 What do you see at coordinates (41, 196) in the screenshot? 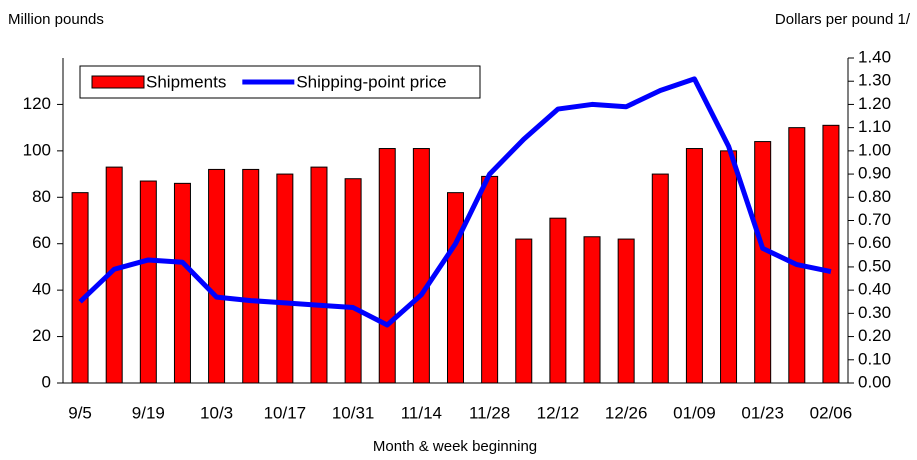
I see `y-tick-label: 80` at bounding box center [41, 196].